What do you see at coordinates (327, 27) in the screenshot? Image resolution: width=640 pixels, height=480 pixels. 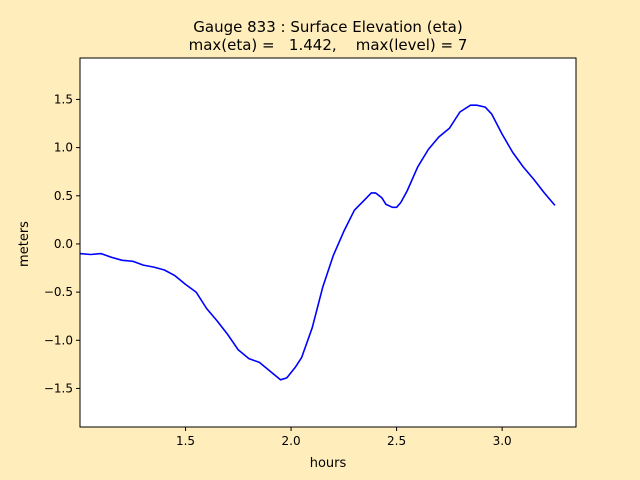 I see `chart-title: Gauge 833 : Surface Elevation (eta)` at bounding box center [327, 27].